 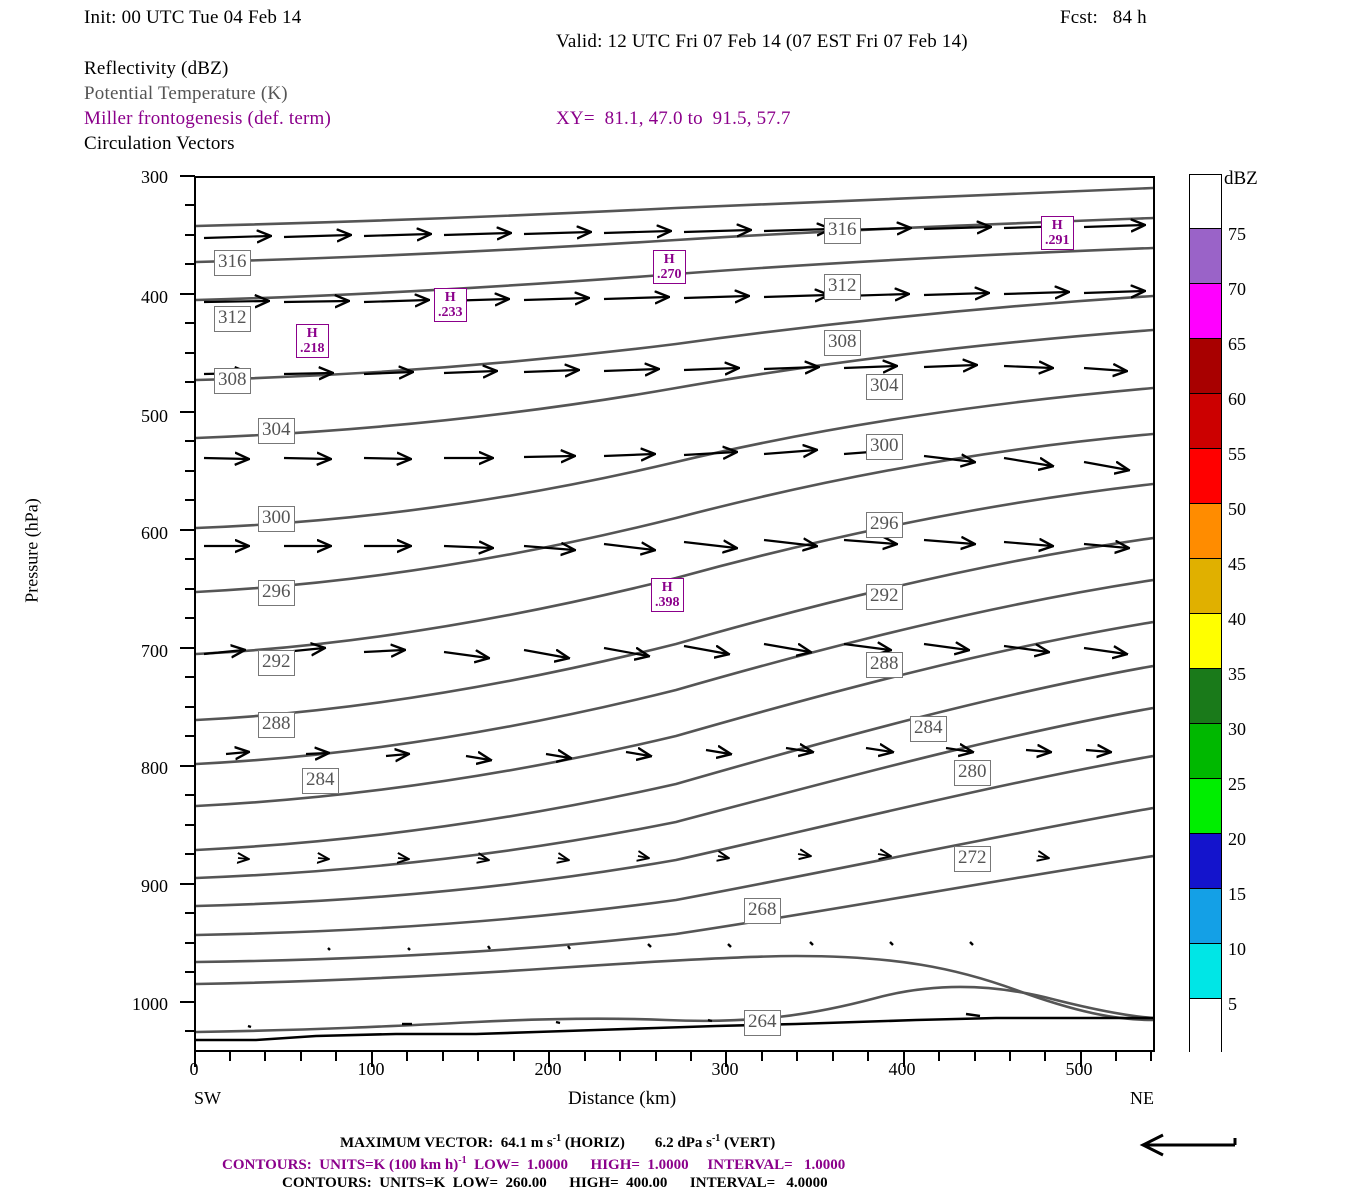 What do you see at coordinates (371, 1069) in the screenshot?
I see `x-axis-tick-100: 100` at bounding box center [371, 1069].